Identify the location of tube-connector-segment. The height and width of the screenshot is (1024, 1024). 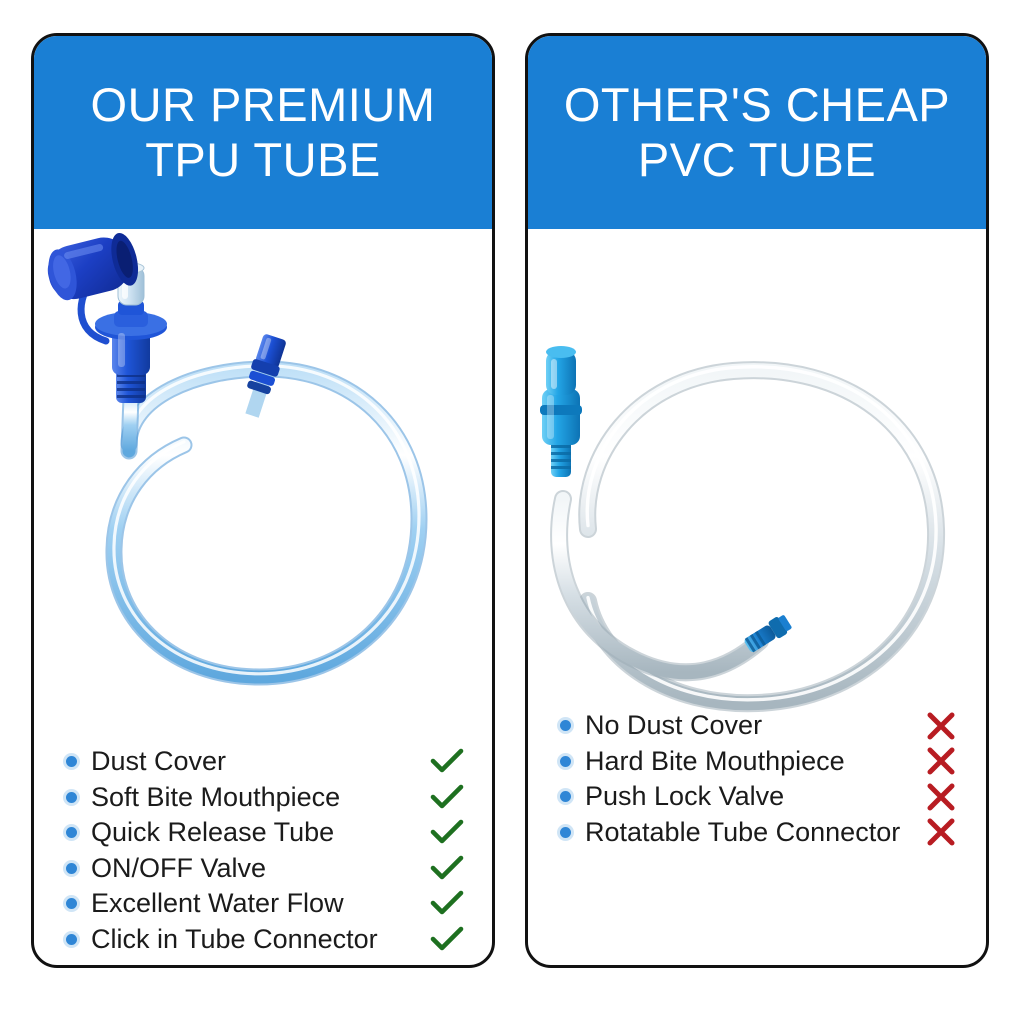
(659, 586).